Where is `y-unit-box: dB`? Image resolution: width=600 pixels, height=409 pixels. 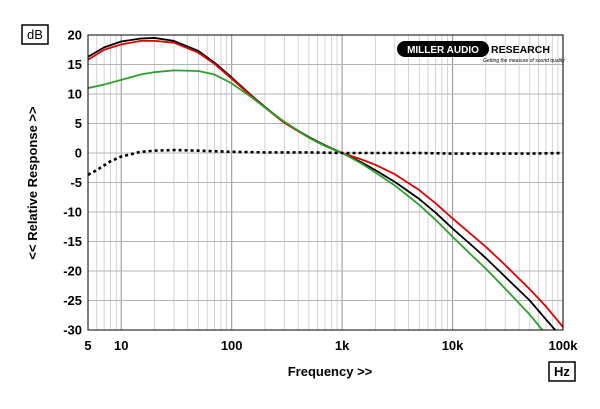
y-unit-box: dB is located at coordinates (35, 34).